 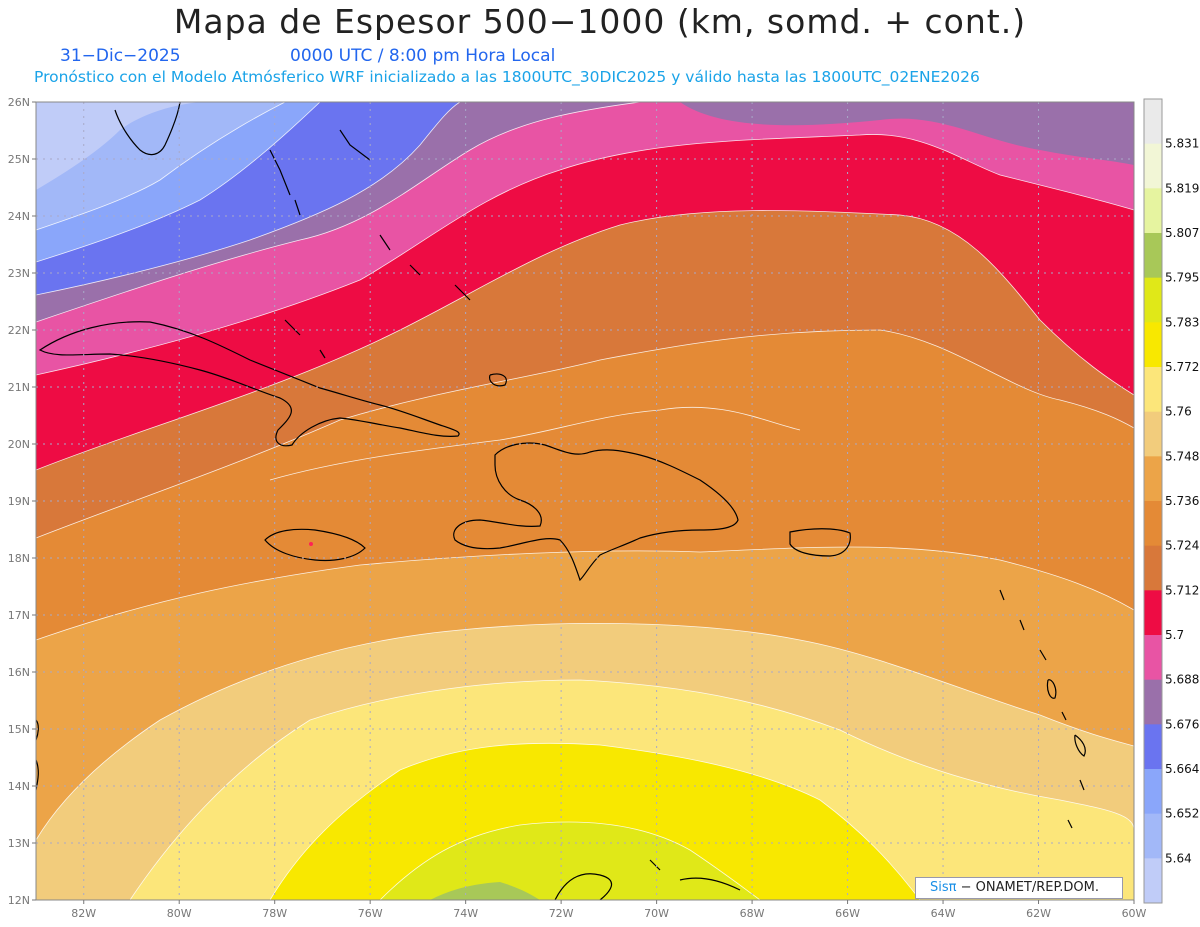 I want to click on lat-tick-label: 15N, so click(x=19, y=729).